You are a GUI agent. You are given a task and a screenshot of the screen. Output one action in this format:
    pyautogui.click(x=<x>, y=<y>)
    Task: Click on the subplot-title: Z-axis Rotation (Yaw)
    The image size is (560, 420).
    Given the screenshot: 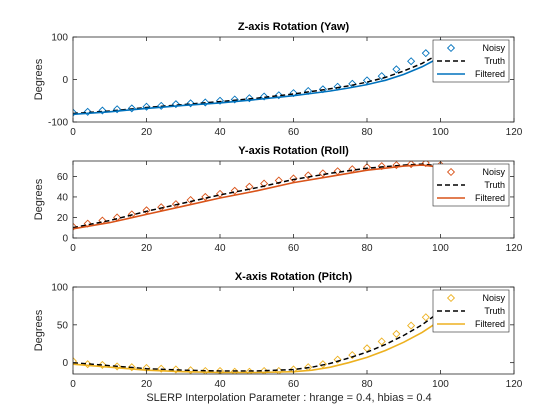 What is the action you would take?
    pyautogui.click(x=294, y=27)
    